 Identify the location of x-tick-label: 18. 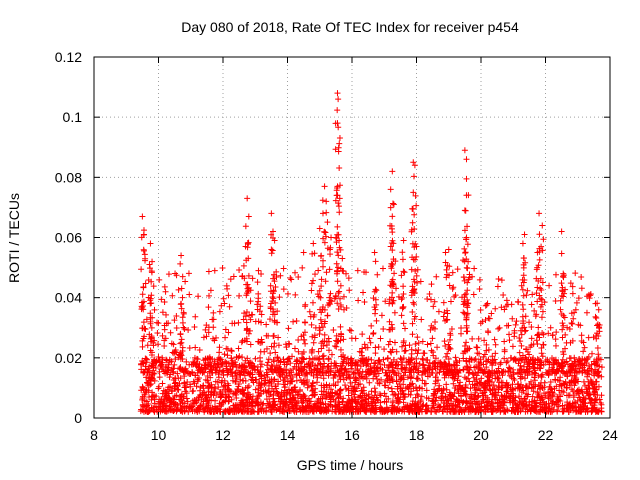
(417, 435).